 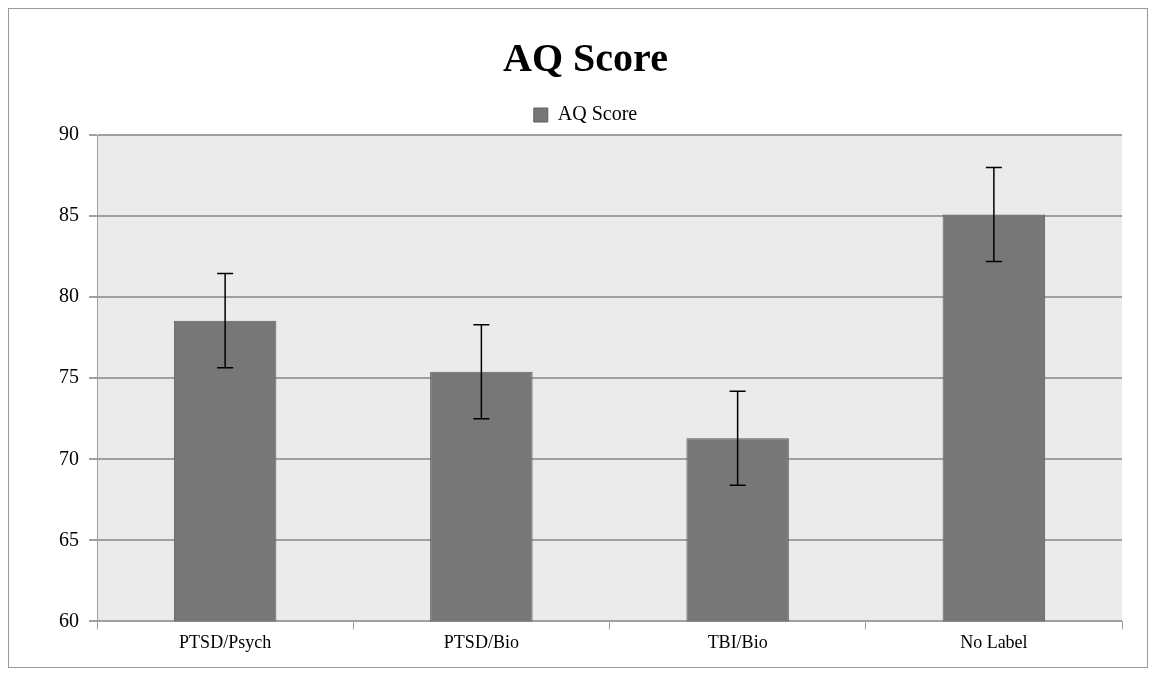 I want to click on y-tick-label: 85, so click(x=69, y=214).